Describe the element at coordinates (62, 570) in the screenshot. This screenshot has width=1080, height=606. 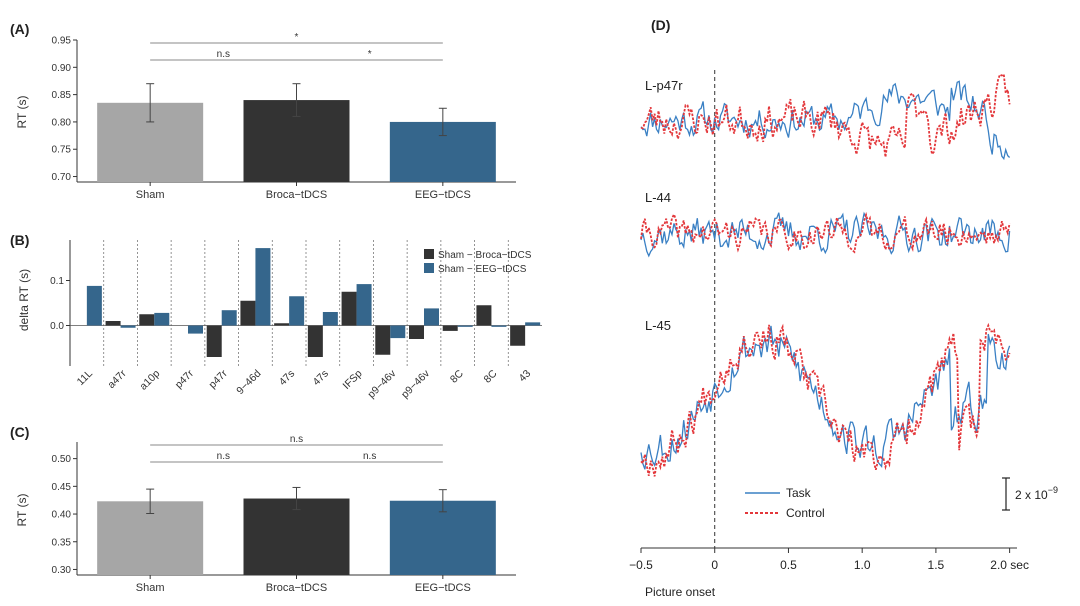
I see `panel-c-ytick-label: 0.30` at that location.